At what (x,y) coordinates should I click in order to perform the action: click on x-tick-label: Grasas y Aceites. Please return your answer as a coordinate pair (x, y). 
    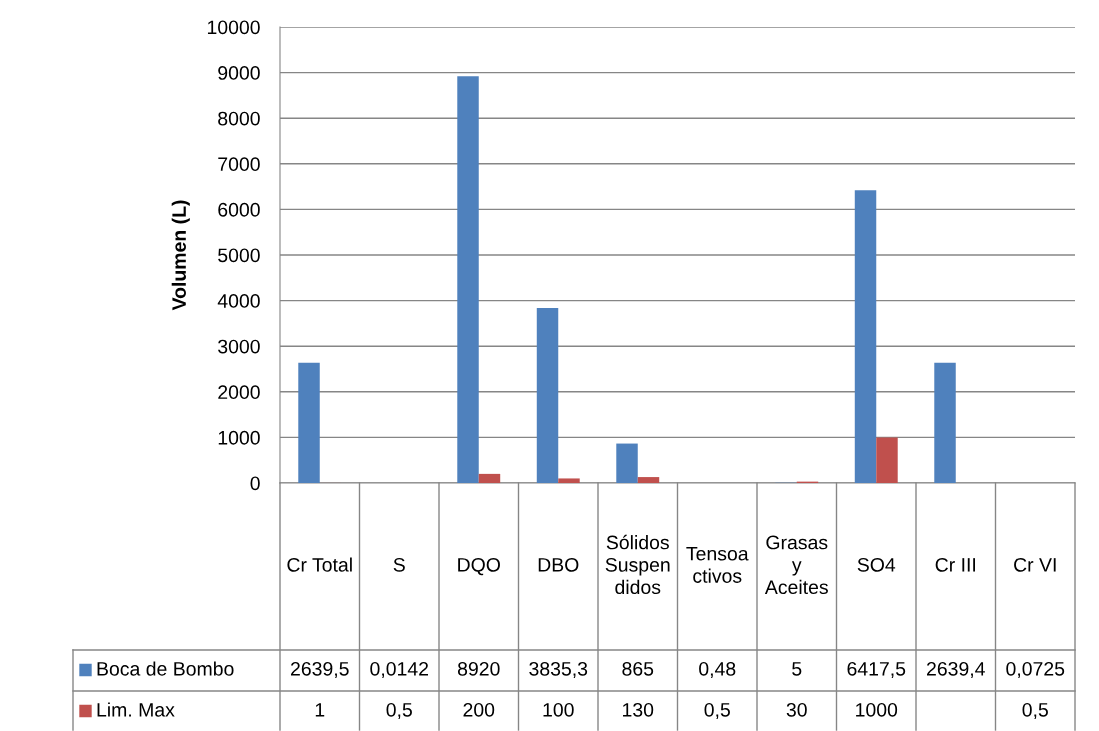
    Looking at the image, I should click on (796, 565).